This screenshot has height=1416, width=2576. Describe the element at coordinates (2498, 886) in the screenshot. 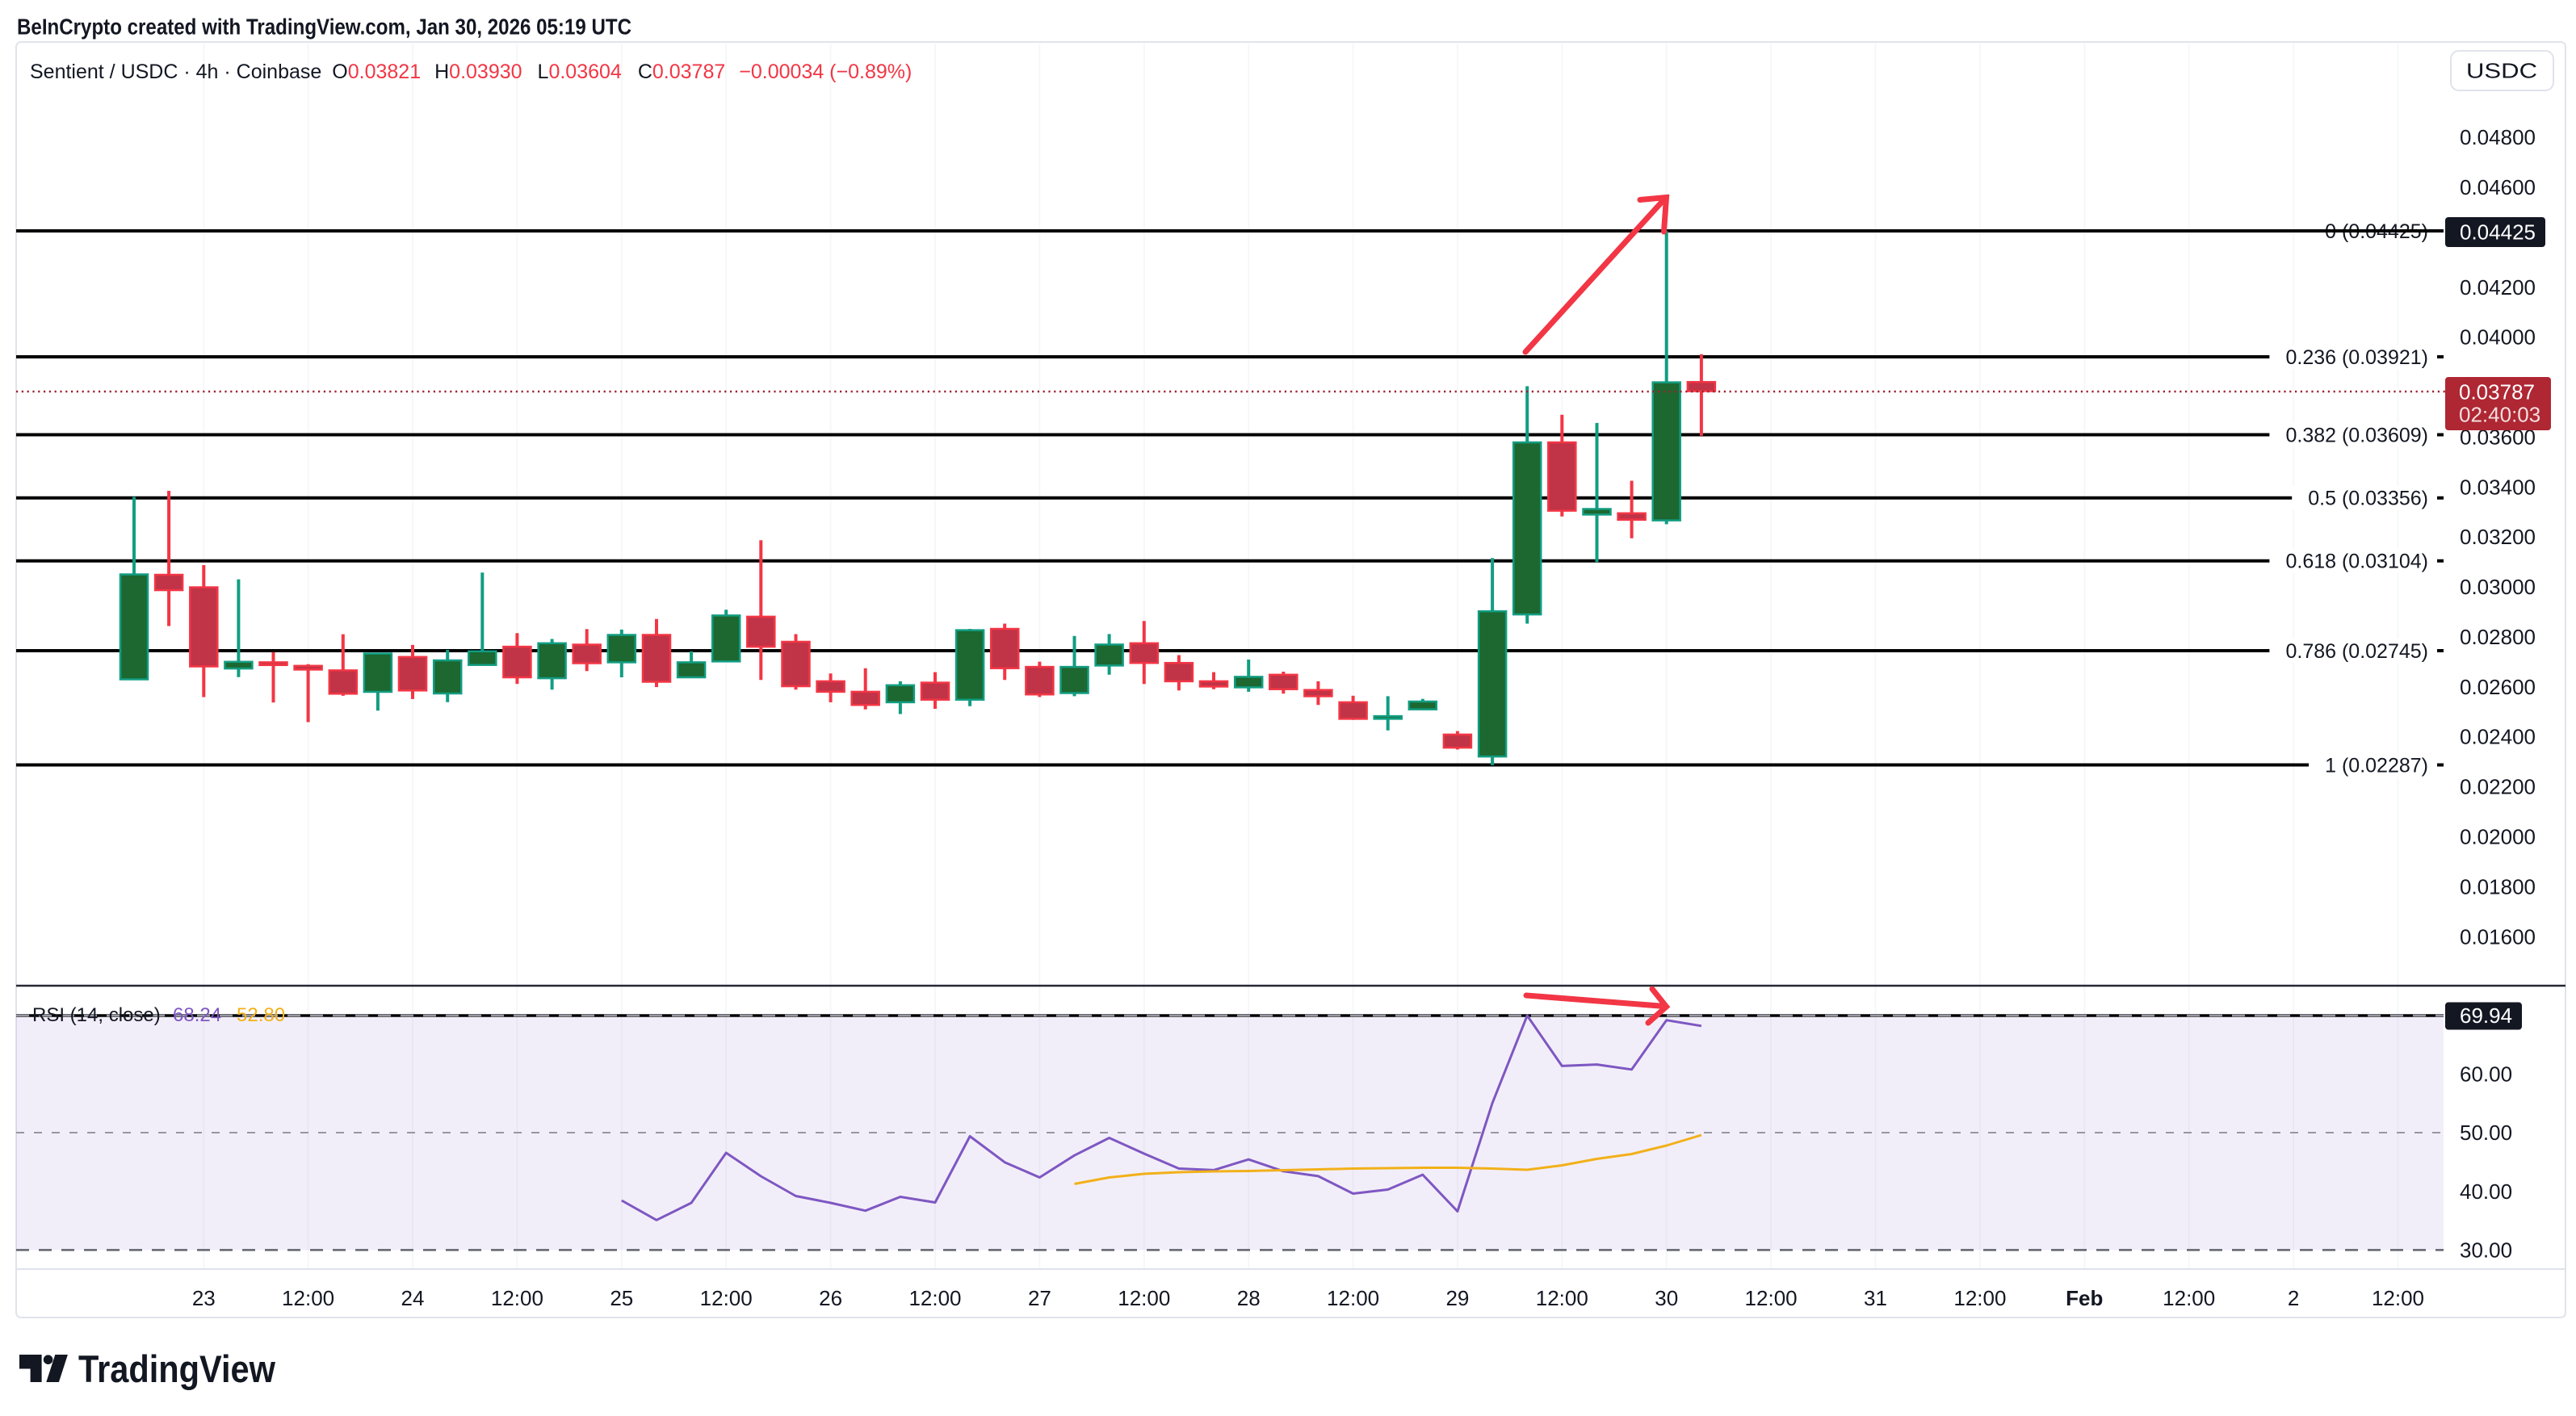

I see `svg-text: 0.01800` at that location.